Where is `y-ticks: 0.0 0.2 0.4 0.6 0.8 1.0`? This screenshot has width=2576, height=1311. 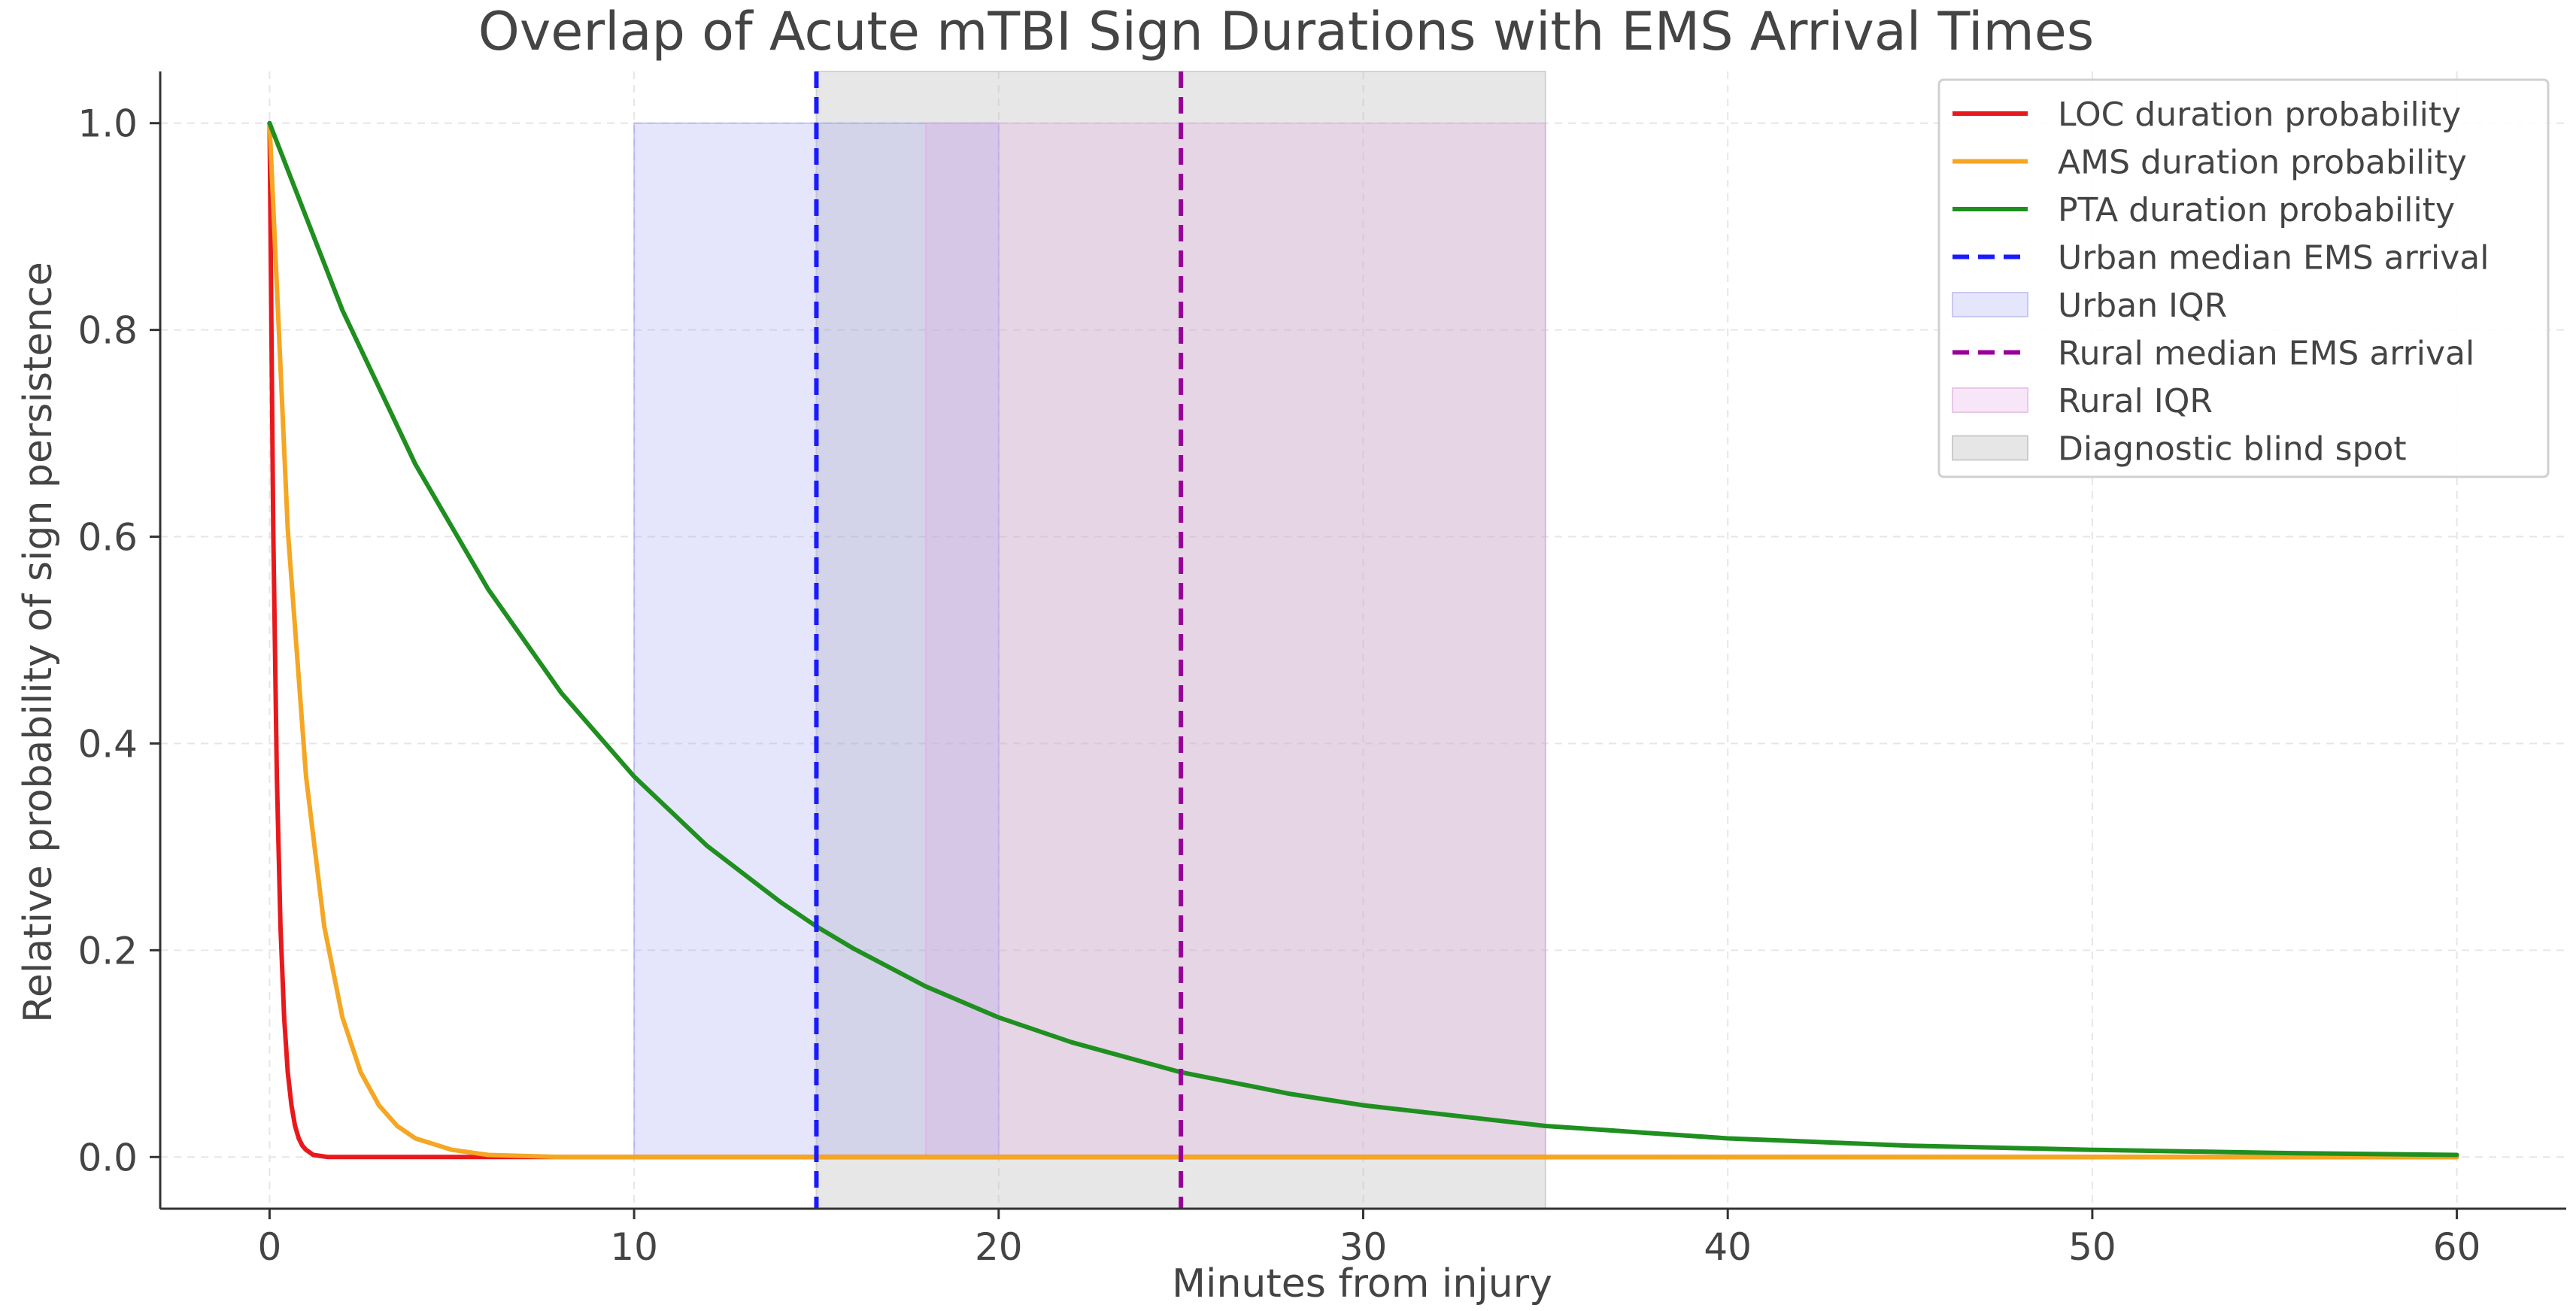
y-ticks: 0.0 0.2 0.4 0.6 0.8 1.0 is located at coordinates (118, 640).